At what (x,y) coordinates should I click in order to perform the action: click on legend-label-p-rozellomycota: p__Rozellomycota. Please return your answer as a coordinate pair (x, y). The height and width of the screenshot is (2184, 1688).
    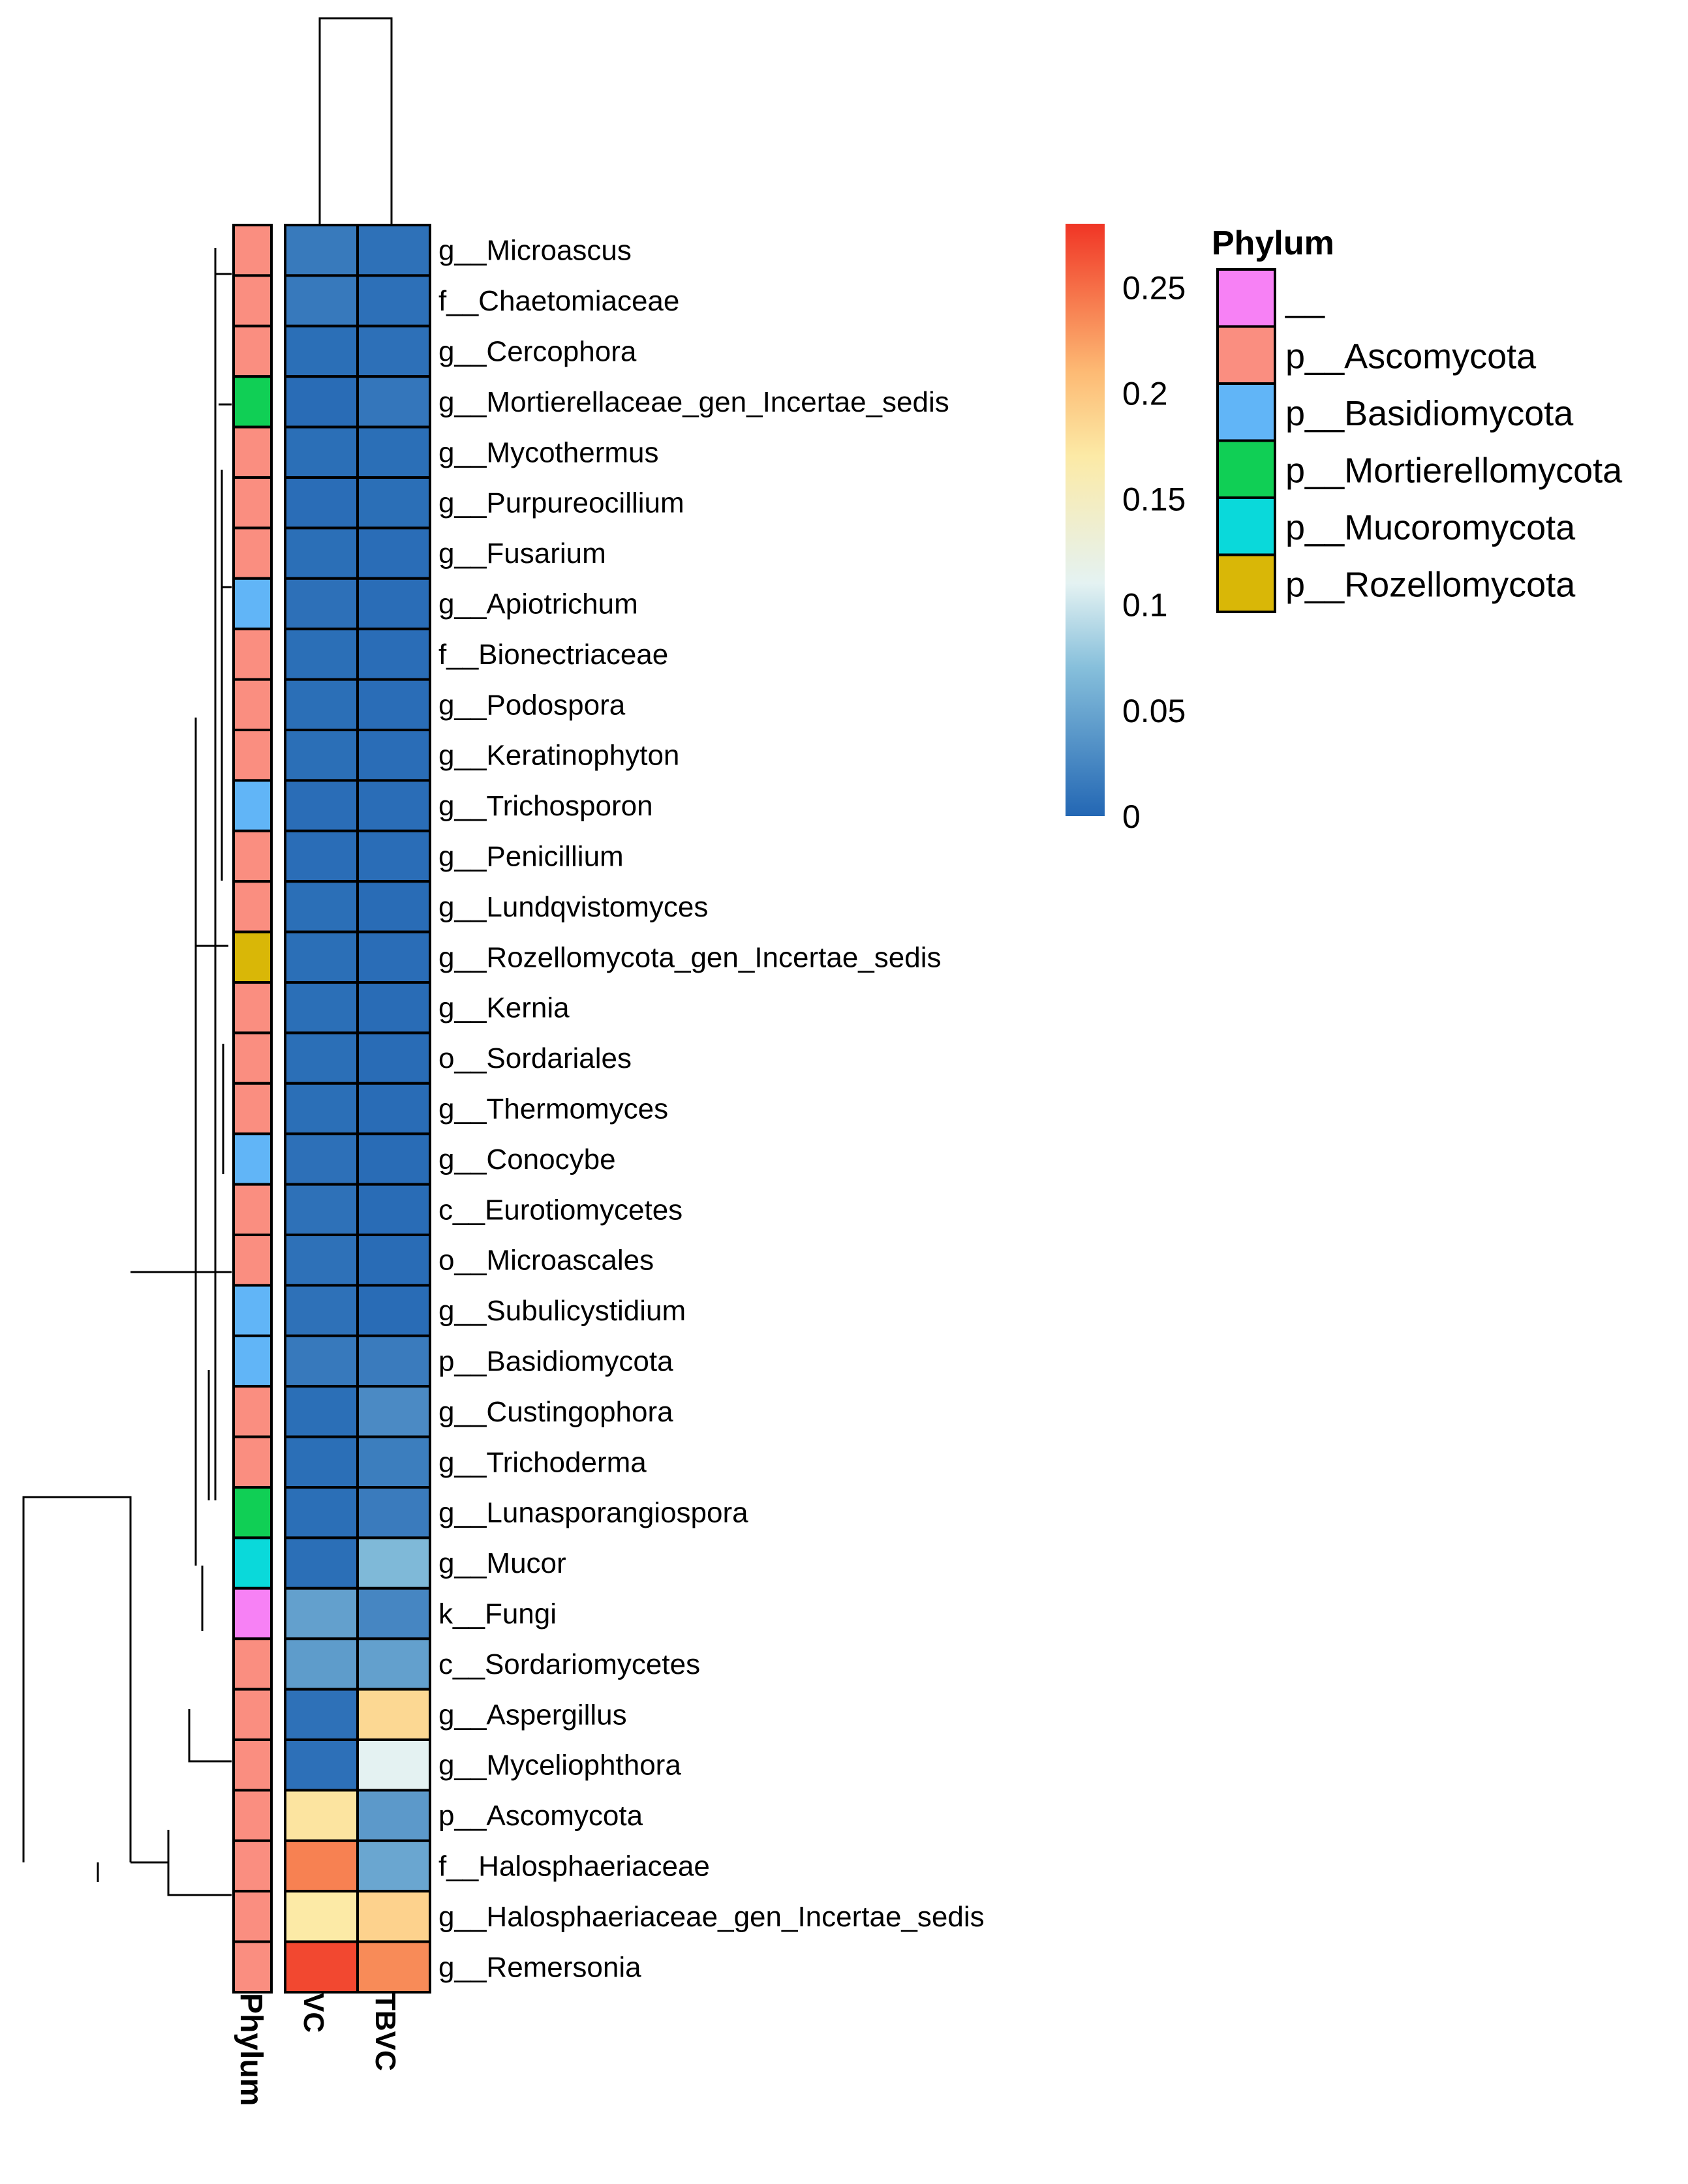
    Looking at the image, I should click on (1430, 585).